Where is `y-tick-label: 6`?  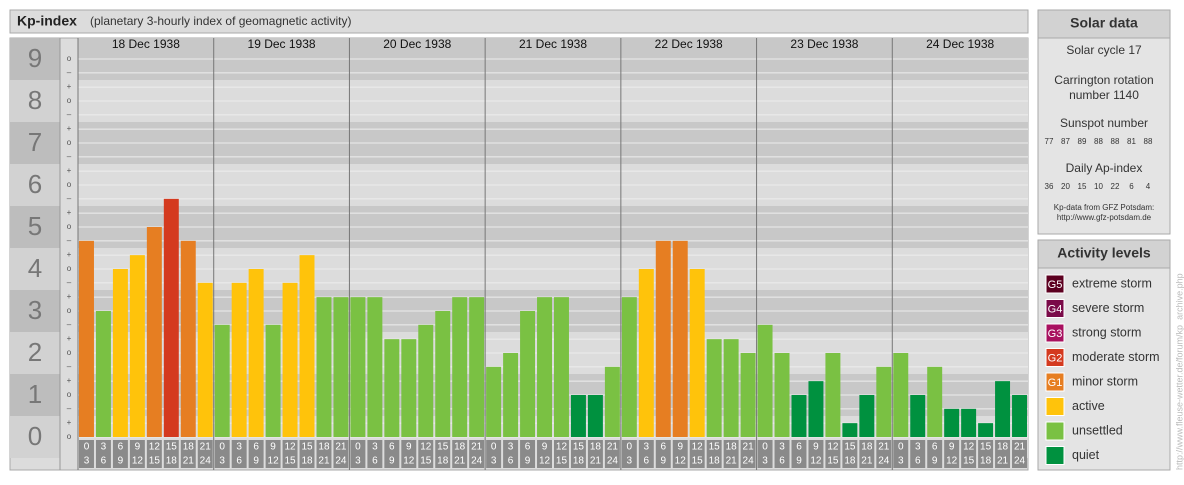 y-tick-label: 6 is located at coordinates (35, 184).